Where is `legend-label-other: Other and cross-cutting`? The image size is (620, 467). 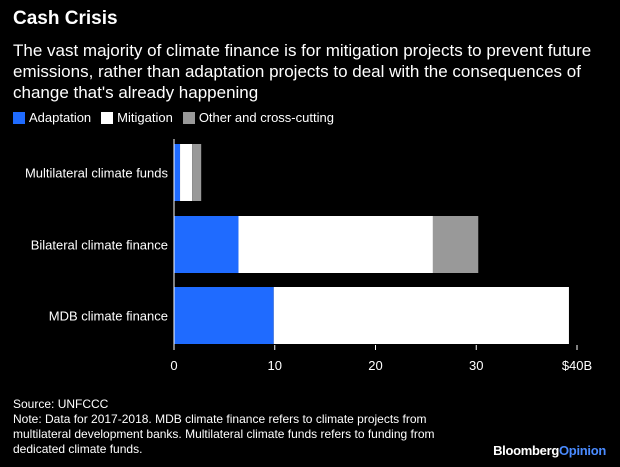 legend-label-other: Other and cross-cutting is located at coordinates (266, 117).